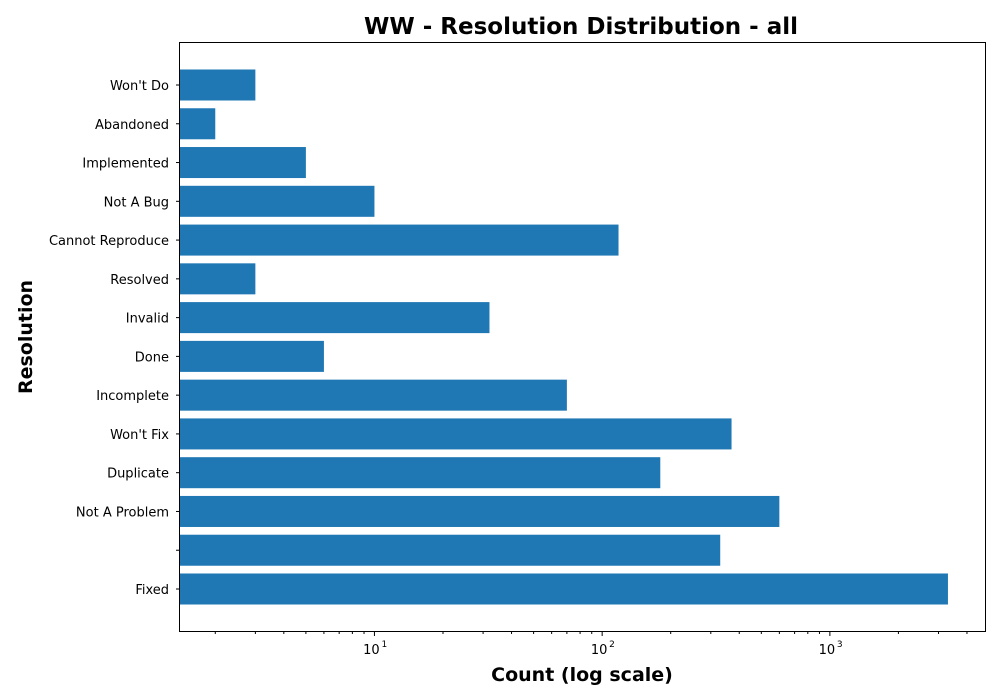 The height and width of the screenshot is (700, 1000). I want to click on y-tick-label-9: Cannot Reproduce, so click(109, 241).